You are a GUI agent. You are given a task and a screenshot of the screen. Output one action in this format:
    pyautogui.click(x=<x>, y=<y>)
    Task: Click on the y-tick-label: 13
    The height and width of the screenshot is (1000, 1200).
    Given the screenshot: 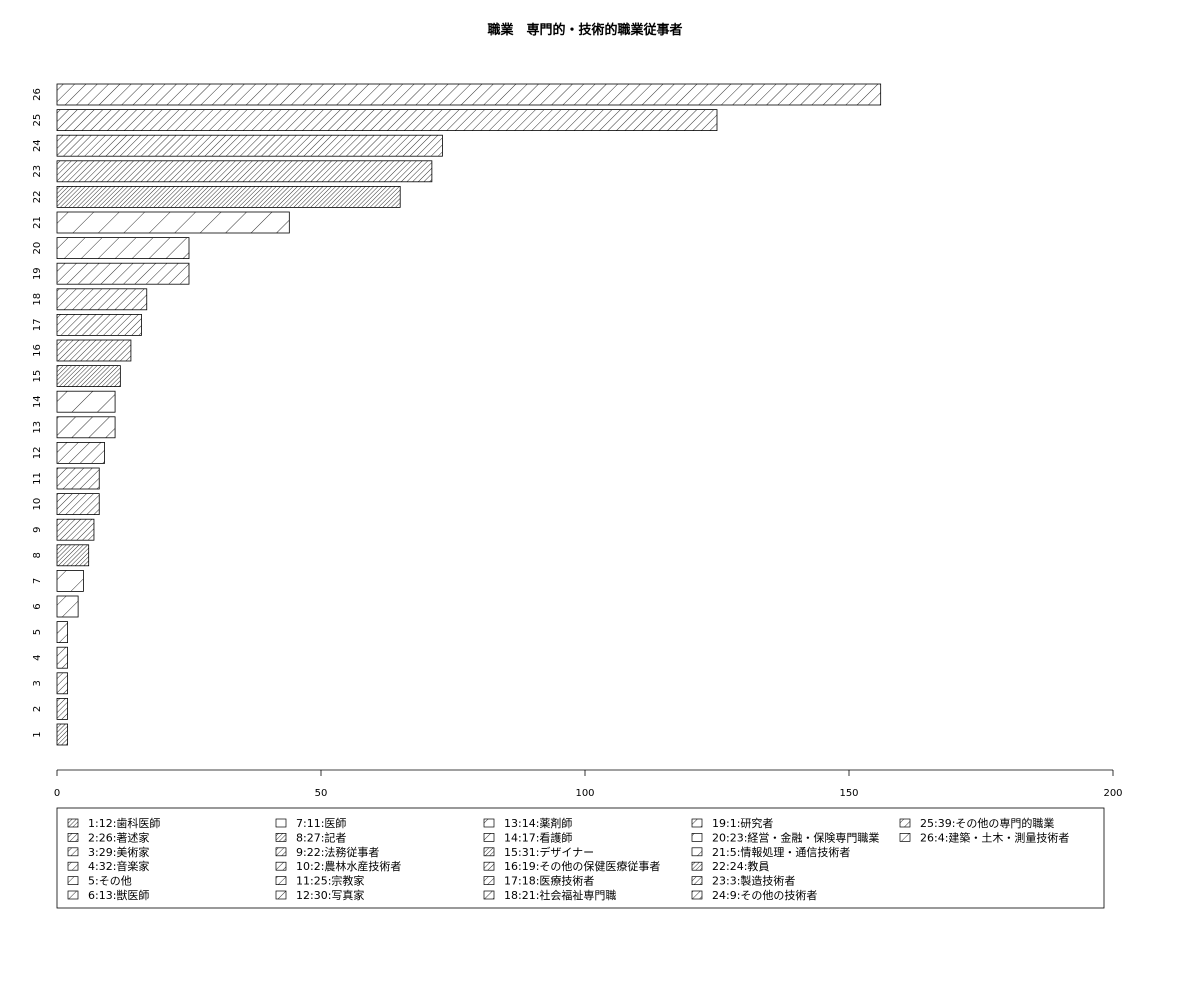 What is the action you would take?
    pyautogui.click(x=37, y=427)
    